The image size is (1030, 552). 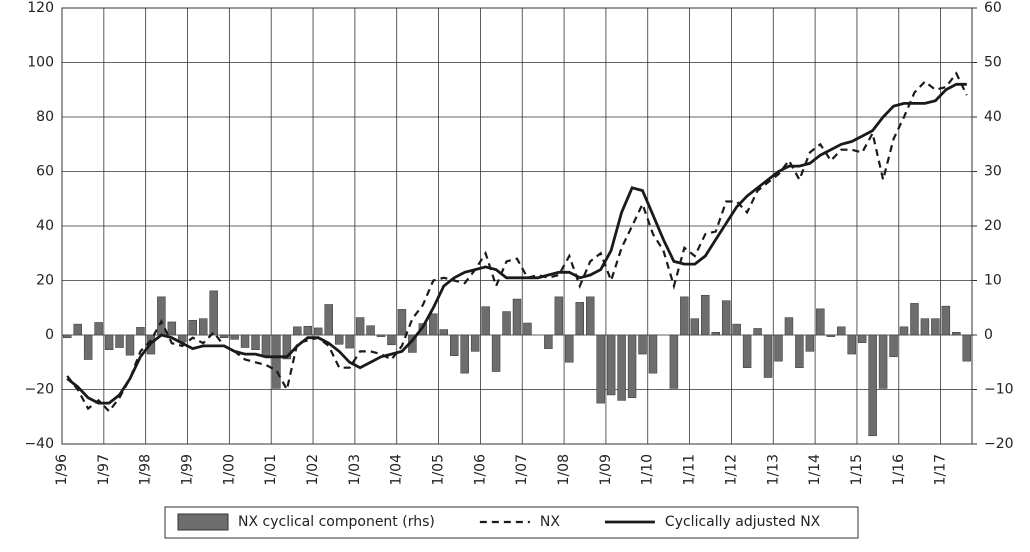 I want to click on x-tick-label: 1/02, so click(x=313, y=469).